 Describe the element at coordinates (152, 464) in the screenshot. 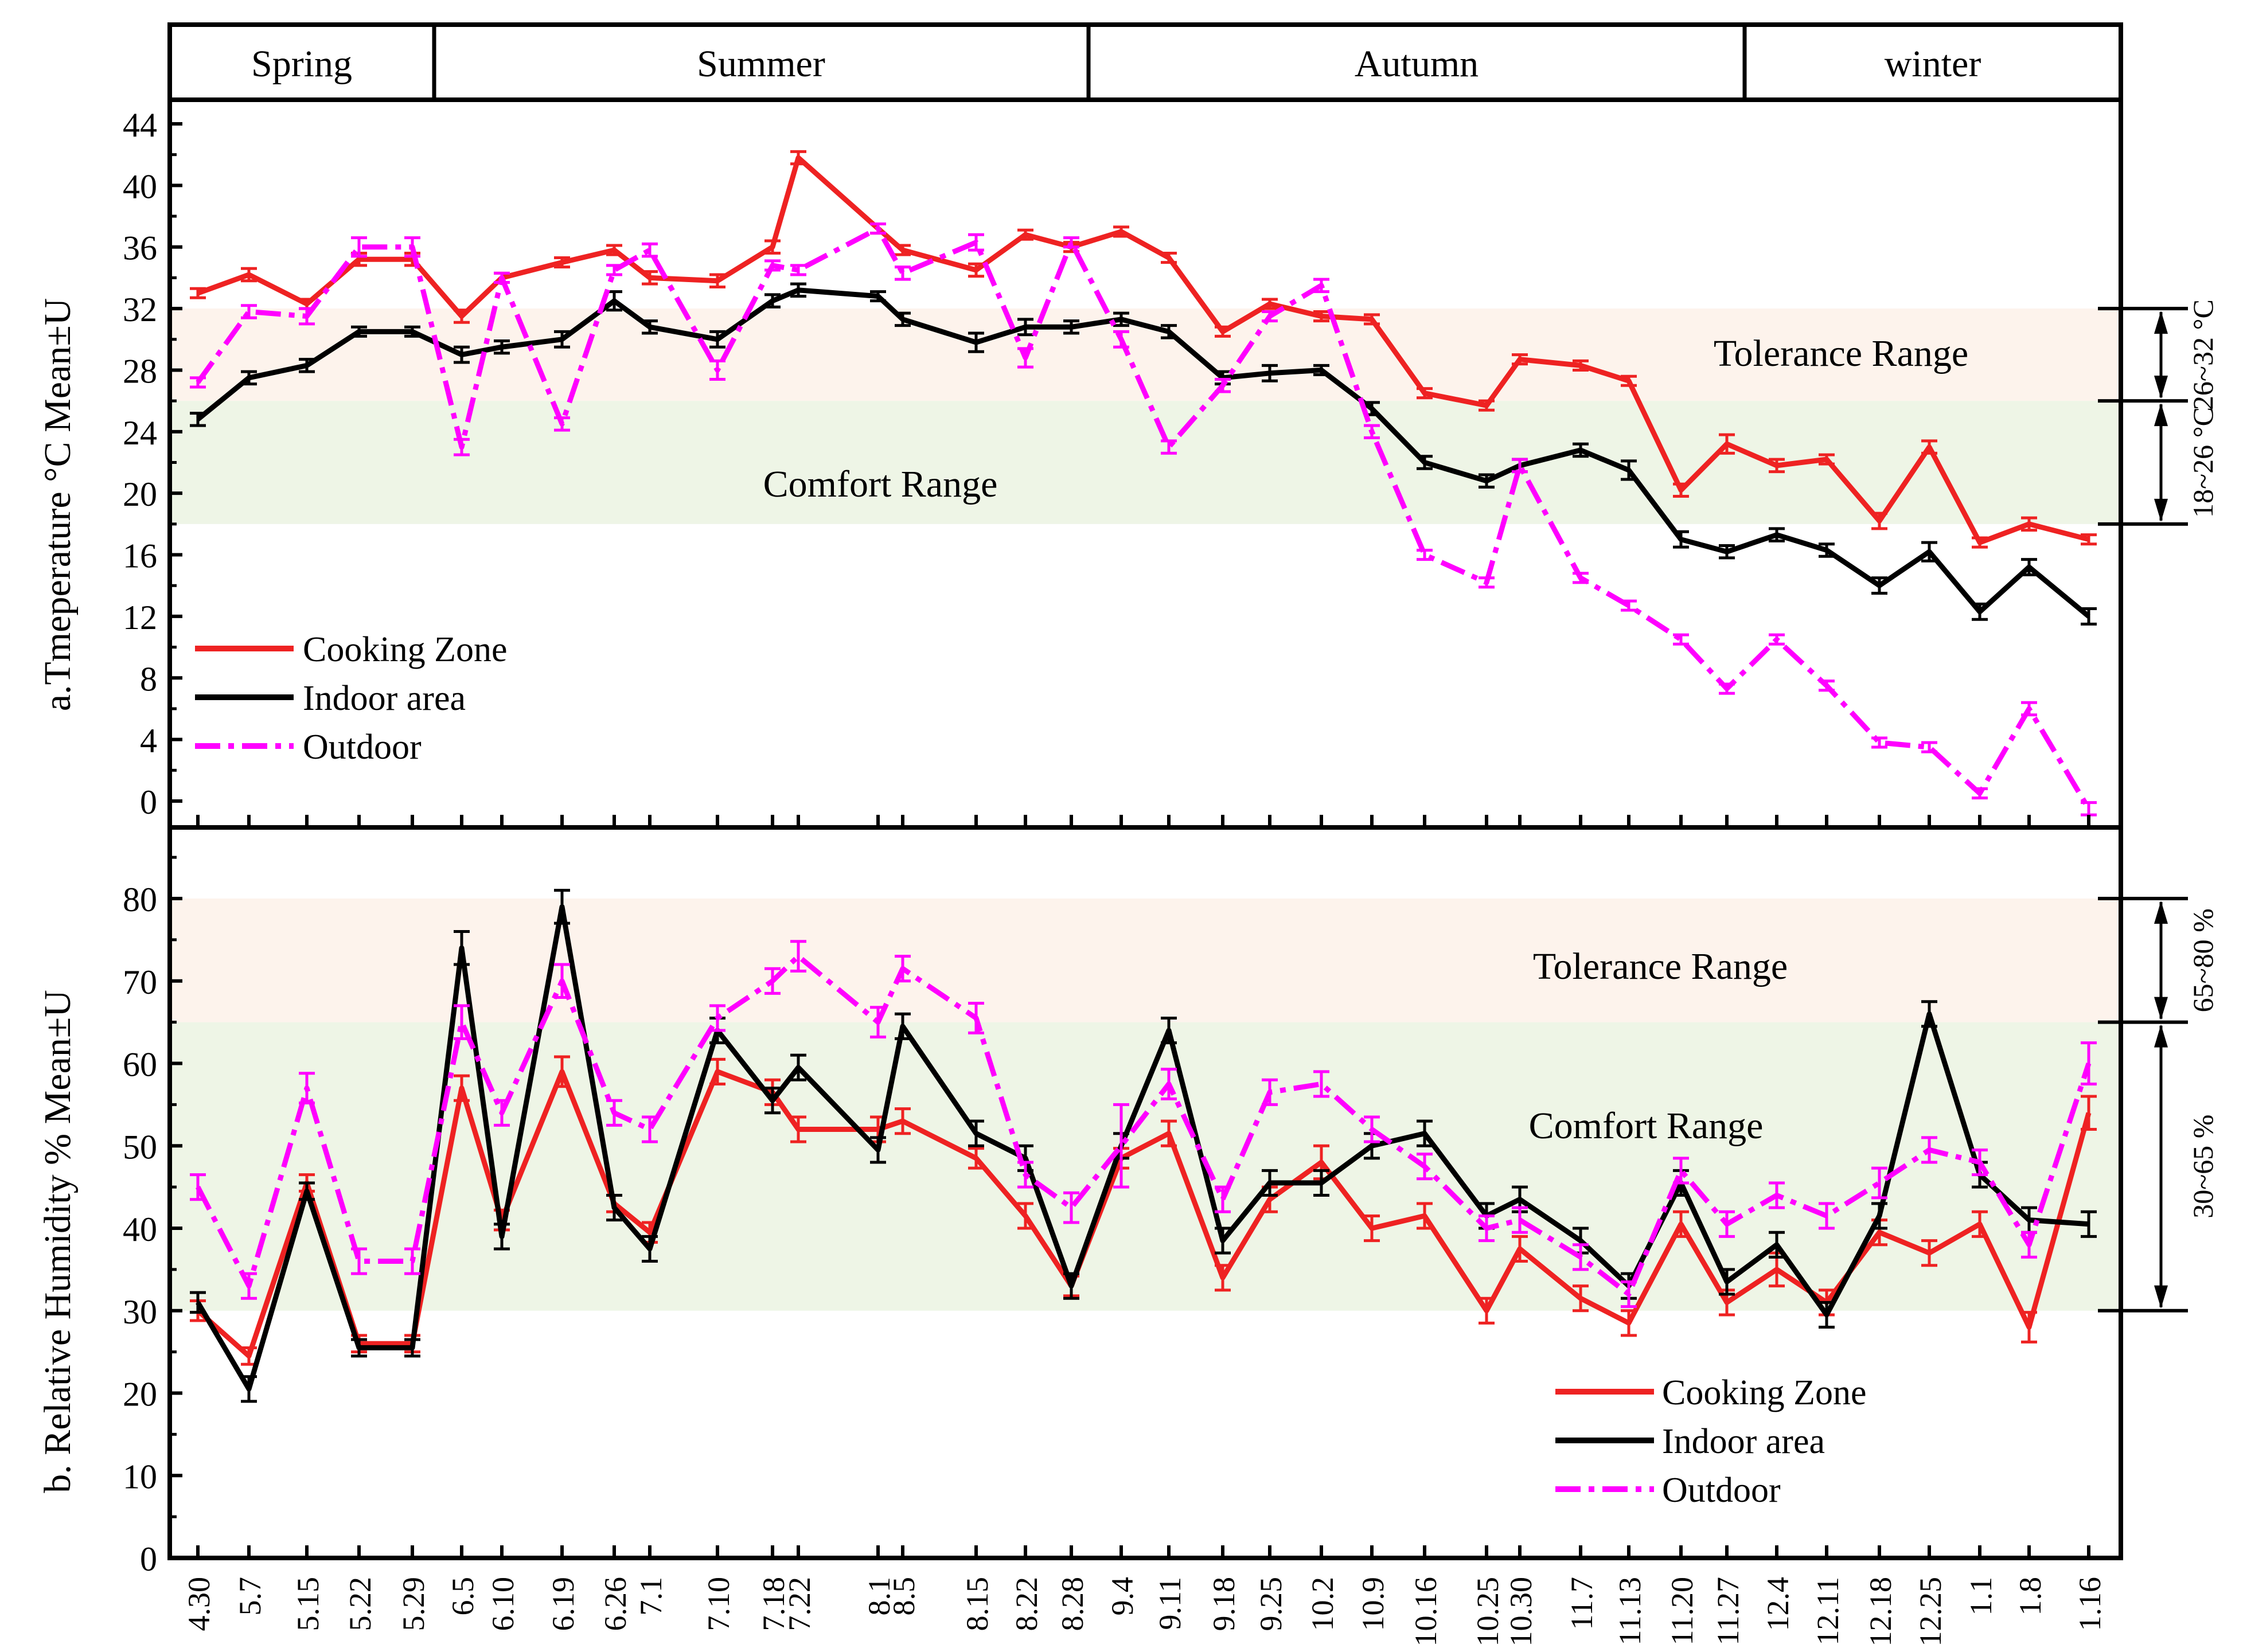

I see `temperature-axis: 0 4 8 12 16 20 24 28 32 36 40 44` at that location.